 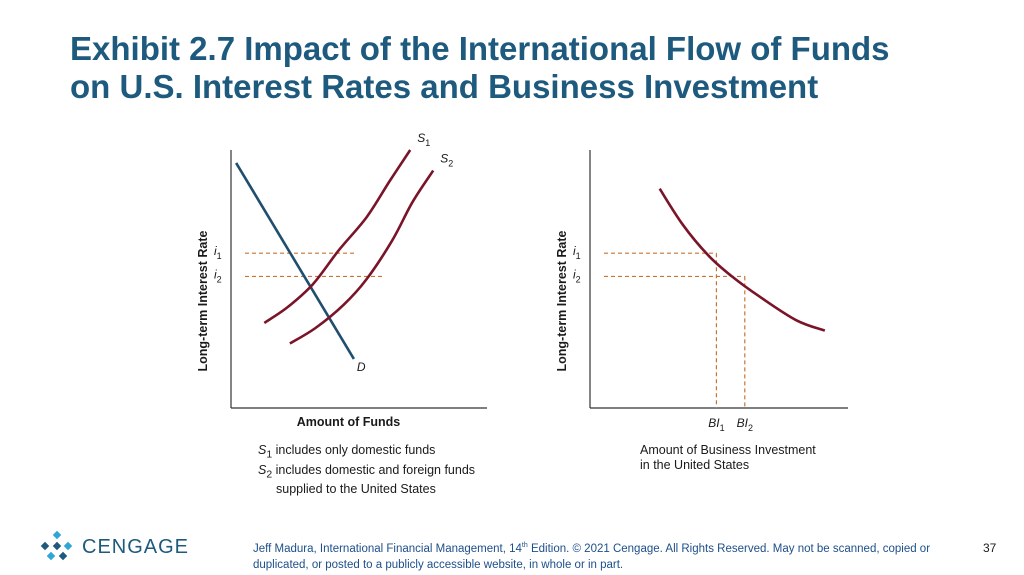 I want to click on investment-amount-label-BI1: BI1, so click(x=716, y=424).